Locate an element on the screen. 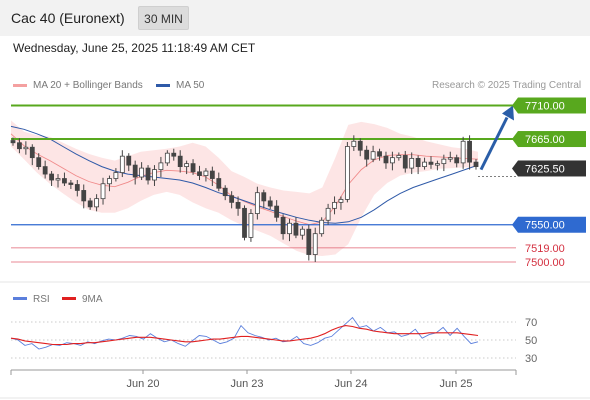  ma9-legend-label: 9MA is located at coordinates (92, 299).